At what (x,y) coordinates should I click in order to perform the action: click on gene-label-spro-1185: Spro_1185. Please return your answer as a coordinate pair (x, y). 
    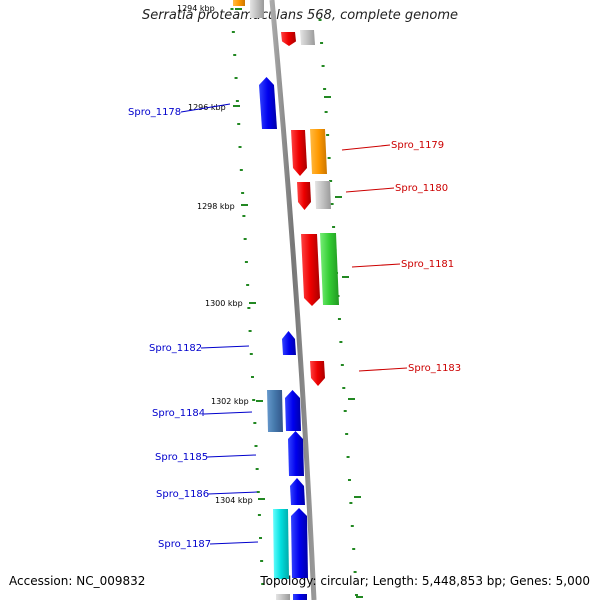
    Looking at the image, I should click on (181, 457).